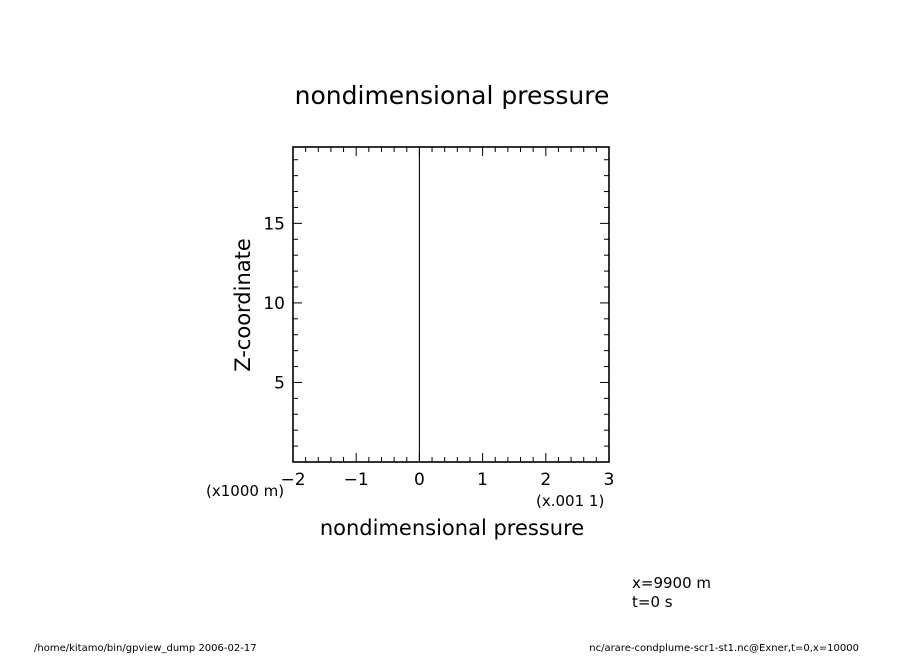 This screenshot has width=904, height=658. What do you see at coordinates (652, 602) in the screenshot?
I see `time-annotation: t=0 s` at bounding box center [652, 602].